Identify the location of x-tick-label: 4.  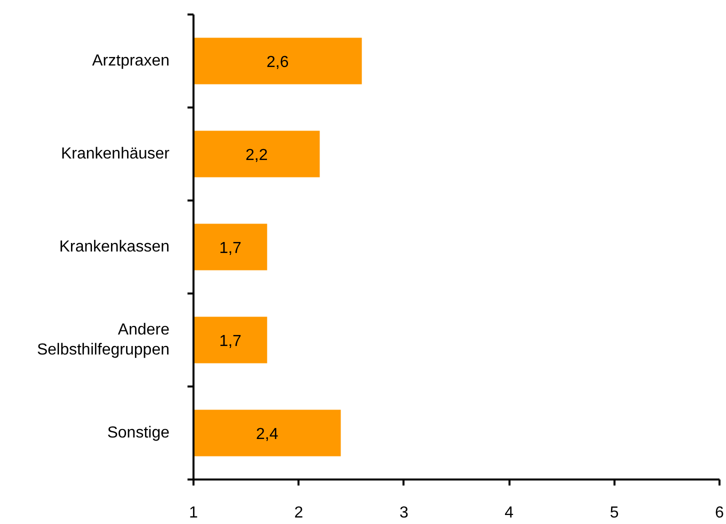
(509, 513).